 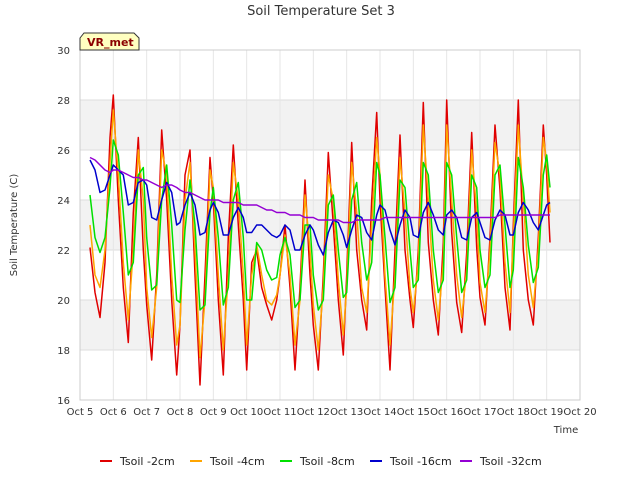 I want to click on legend-label: Tsoil -2cm, so click(x=147, y=461).